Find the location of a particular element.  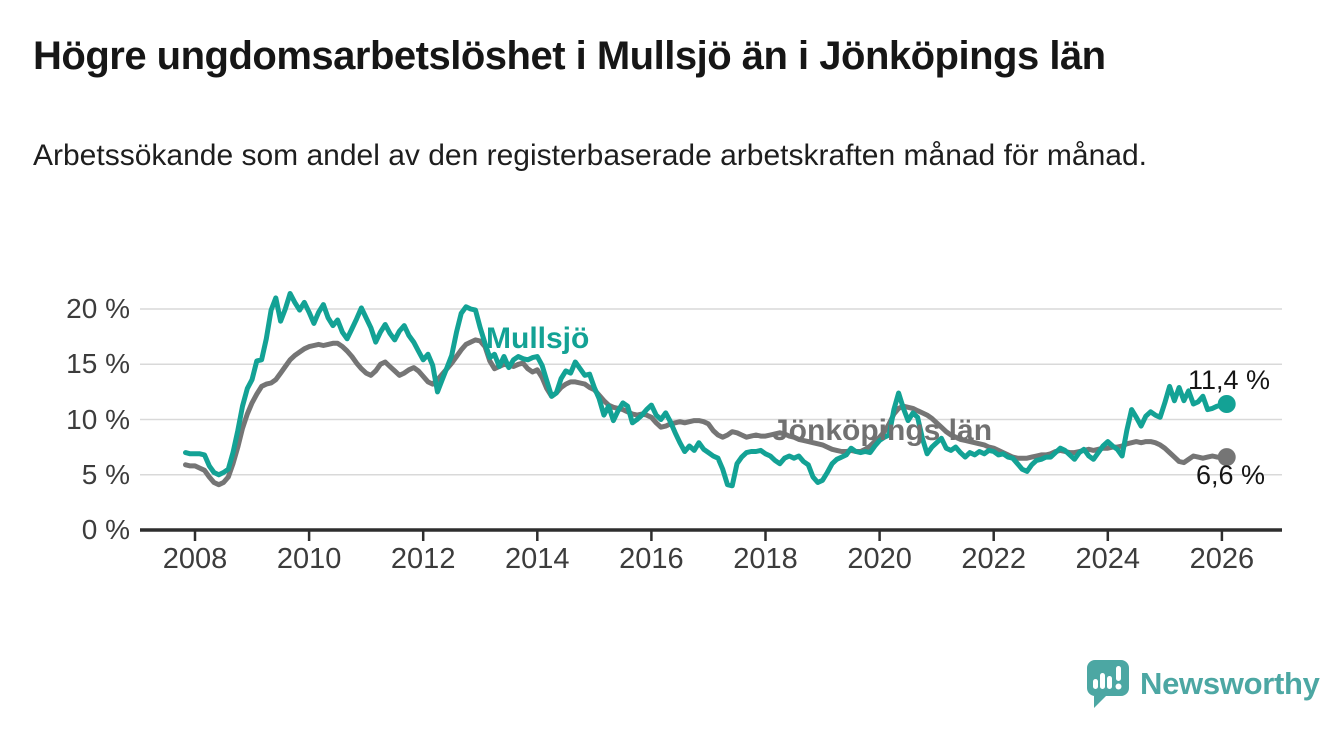

y-axis-label-0: 0 % is located at coordinates (105, 529).